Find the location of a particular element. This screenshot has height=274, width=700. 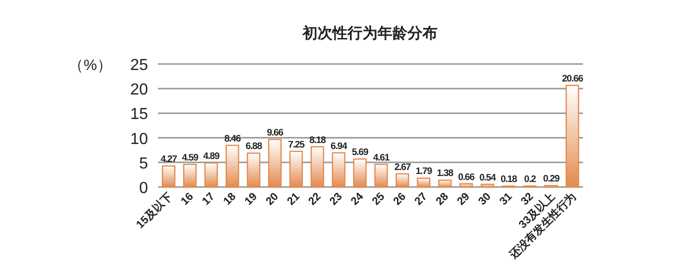

y-tick-label: 10 is located at coordinates (139, 139).